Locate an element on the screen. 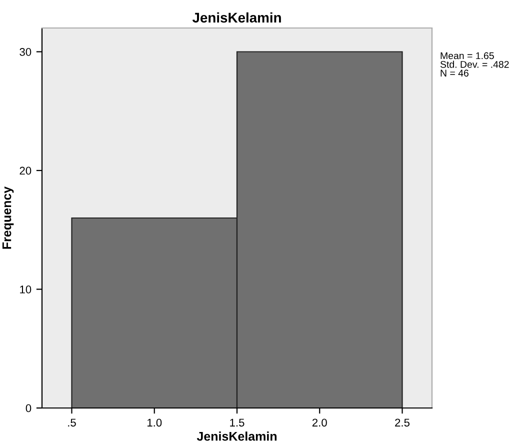 The width and height of the screenshot is (511, 448). y-tick-label: 20 is located at coordinates (26, 170).